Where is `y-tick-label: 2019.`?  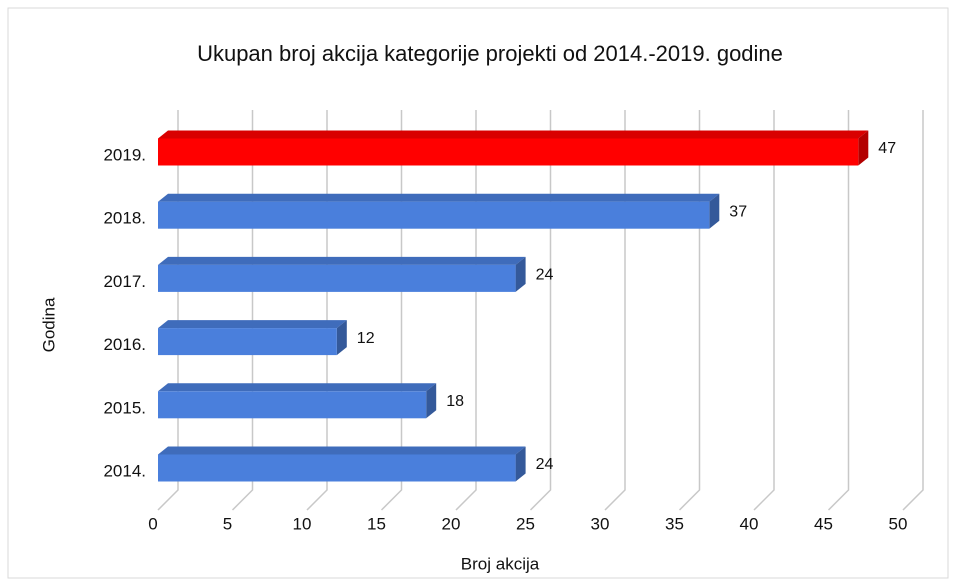 y-tick-label: 2019. is located at coordinates (124, 154).